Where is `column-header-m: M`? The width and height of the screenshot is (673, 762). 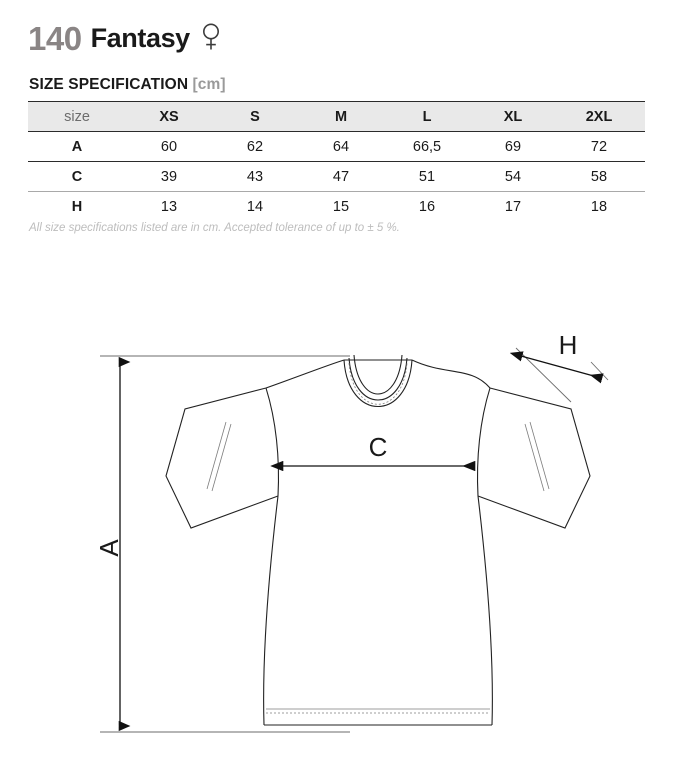 column-header-m: M is located at coordinates (341, 116).